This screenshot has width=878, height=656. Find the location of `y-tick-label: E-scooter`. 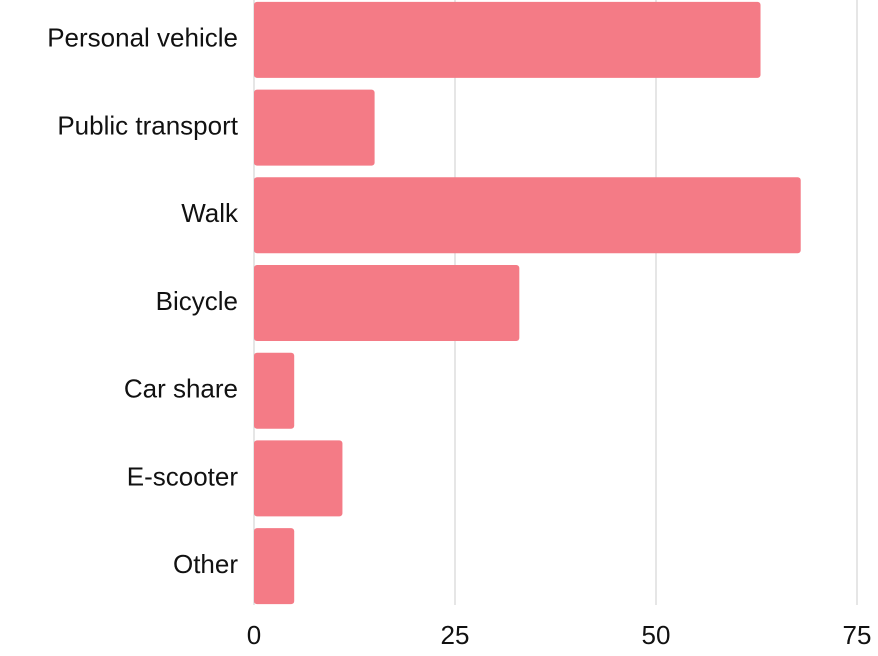

y-tick-label: E-scooter is located at coordinates (183, 476).